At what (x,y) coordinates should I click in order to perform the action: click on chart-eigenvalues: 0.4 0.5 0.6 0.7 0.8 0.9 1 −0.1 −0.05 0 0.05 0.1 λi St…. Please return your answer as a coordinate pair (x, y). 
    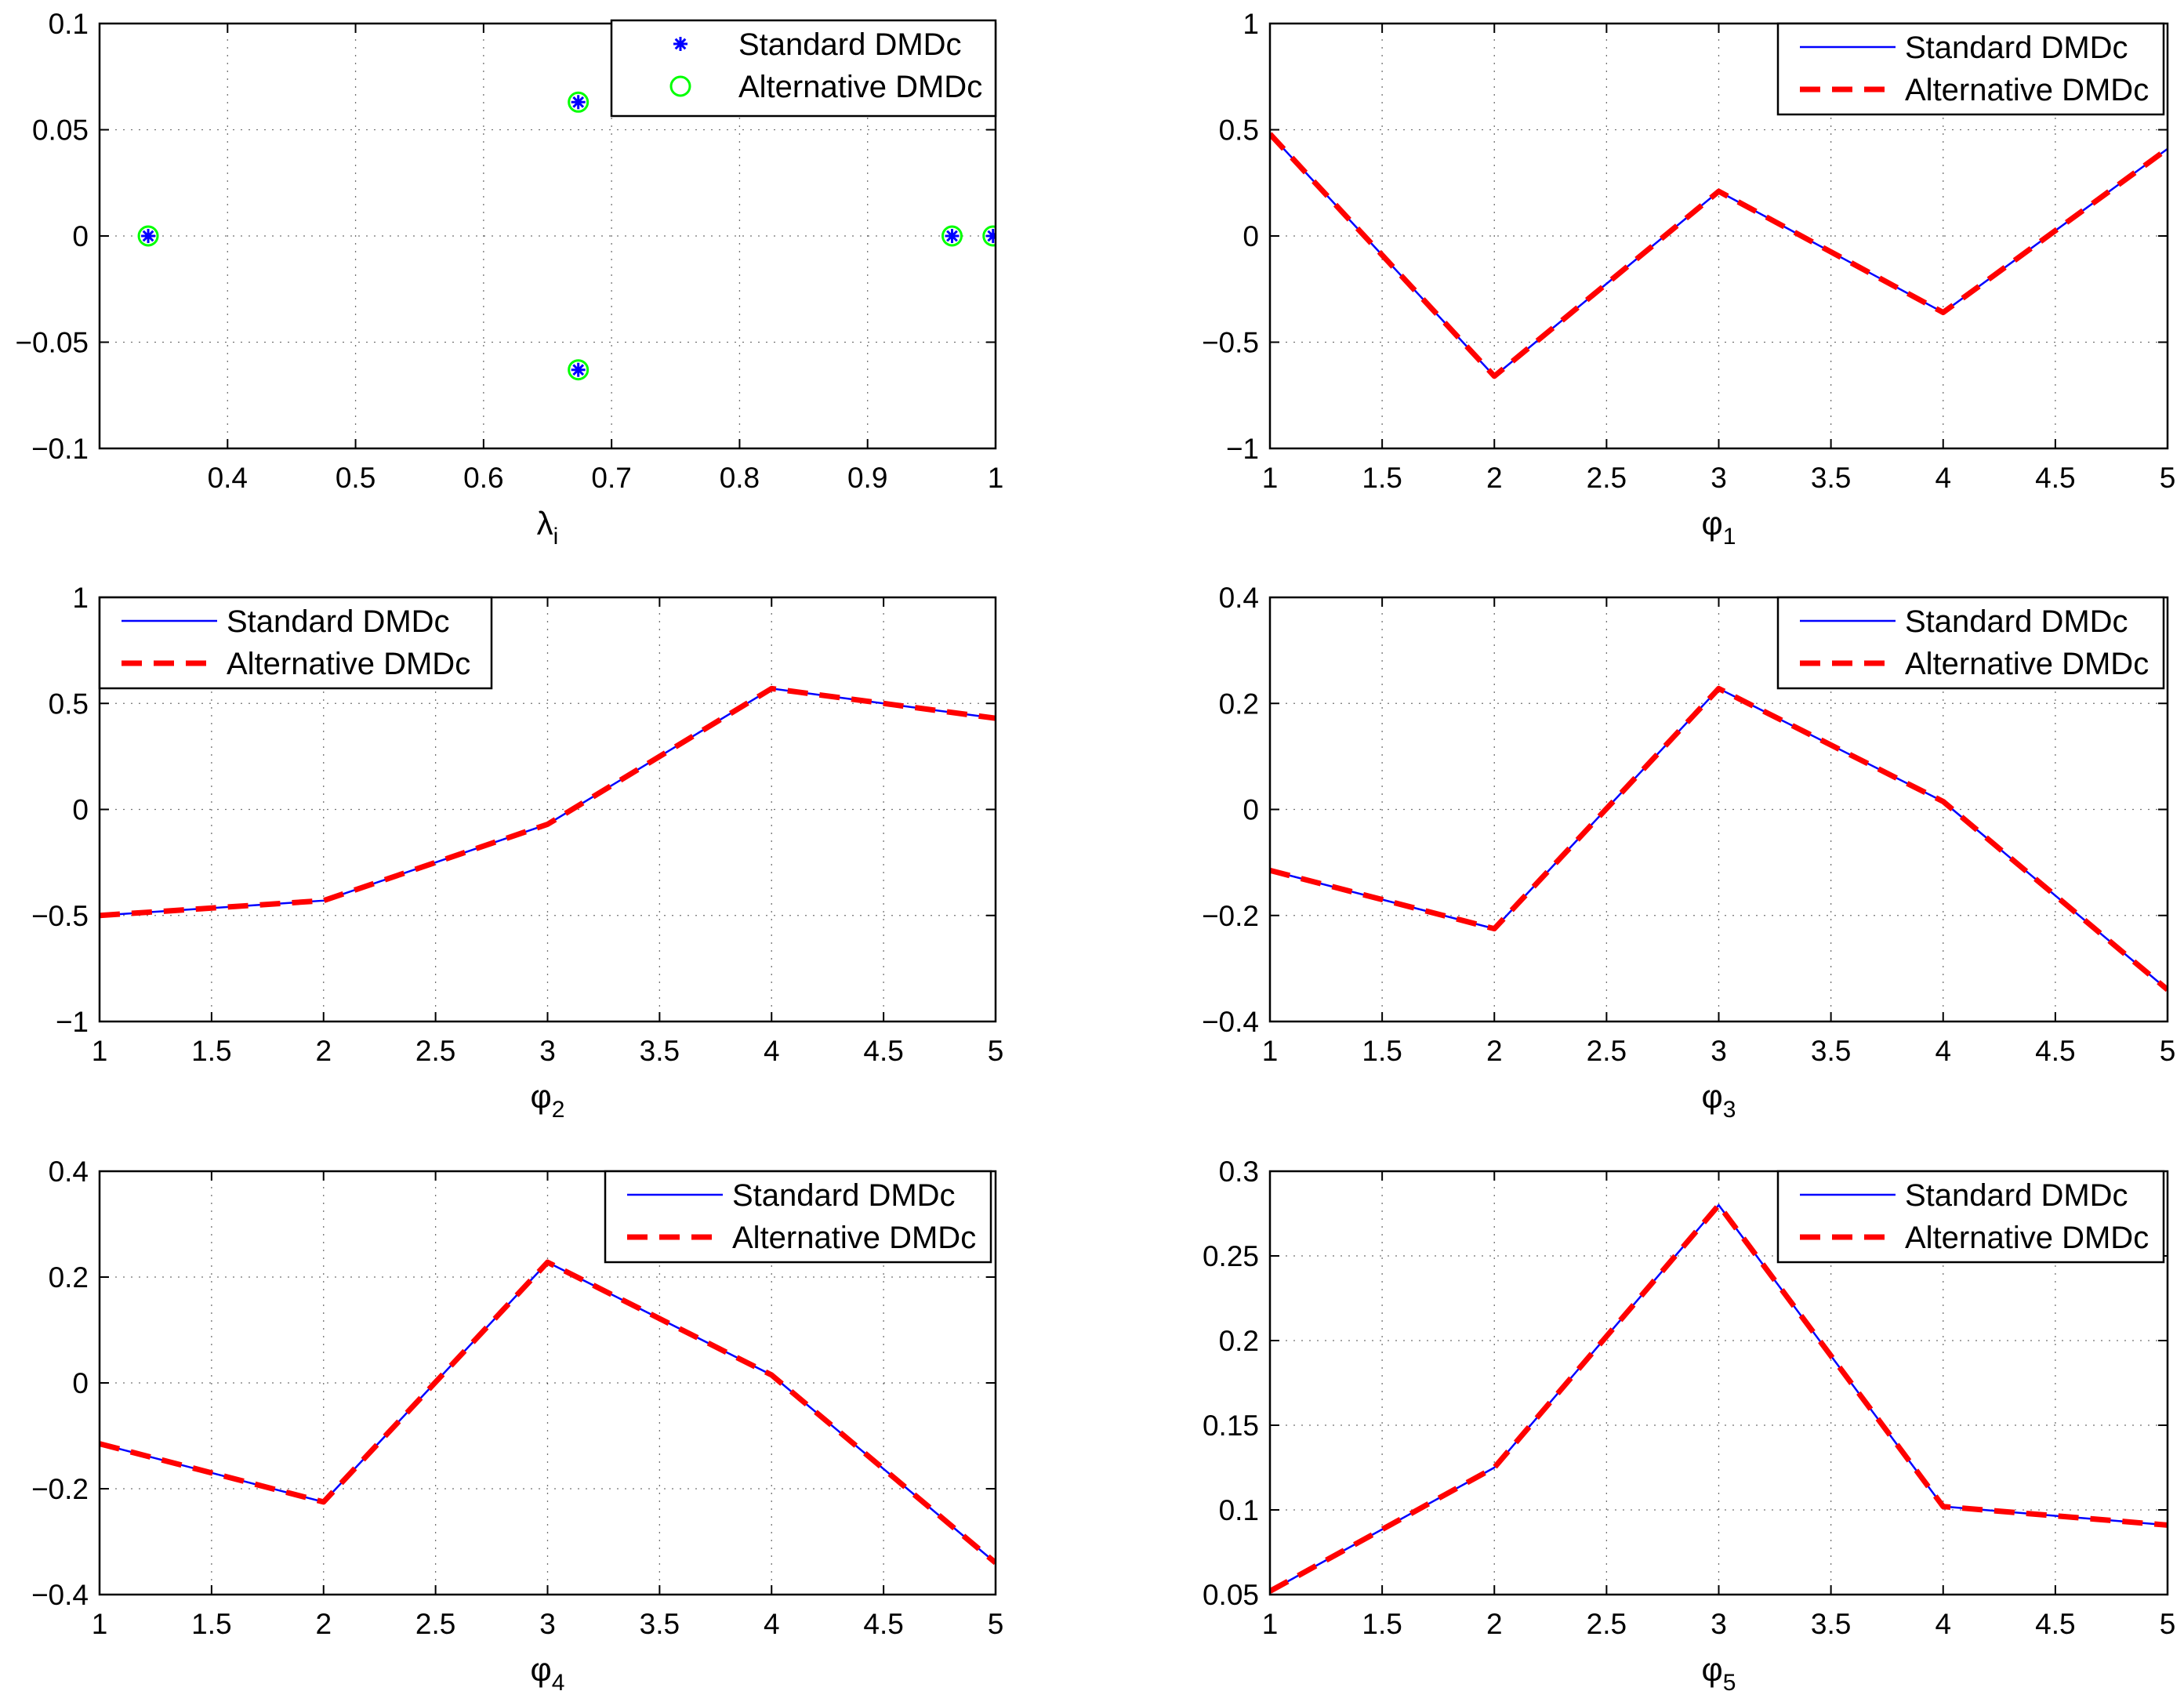
    Looking at the image, I should click on (509, 279).